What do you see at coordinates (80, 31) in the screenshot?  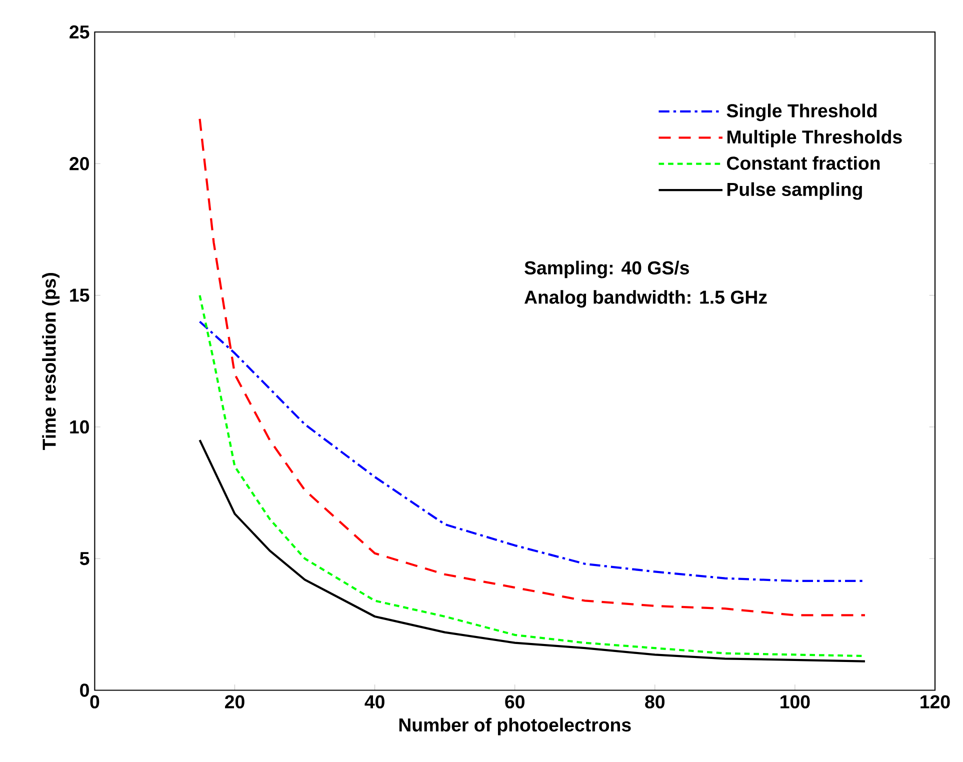 I see `y-tick-label: 25` at bounding box center [80, 31].